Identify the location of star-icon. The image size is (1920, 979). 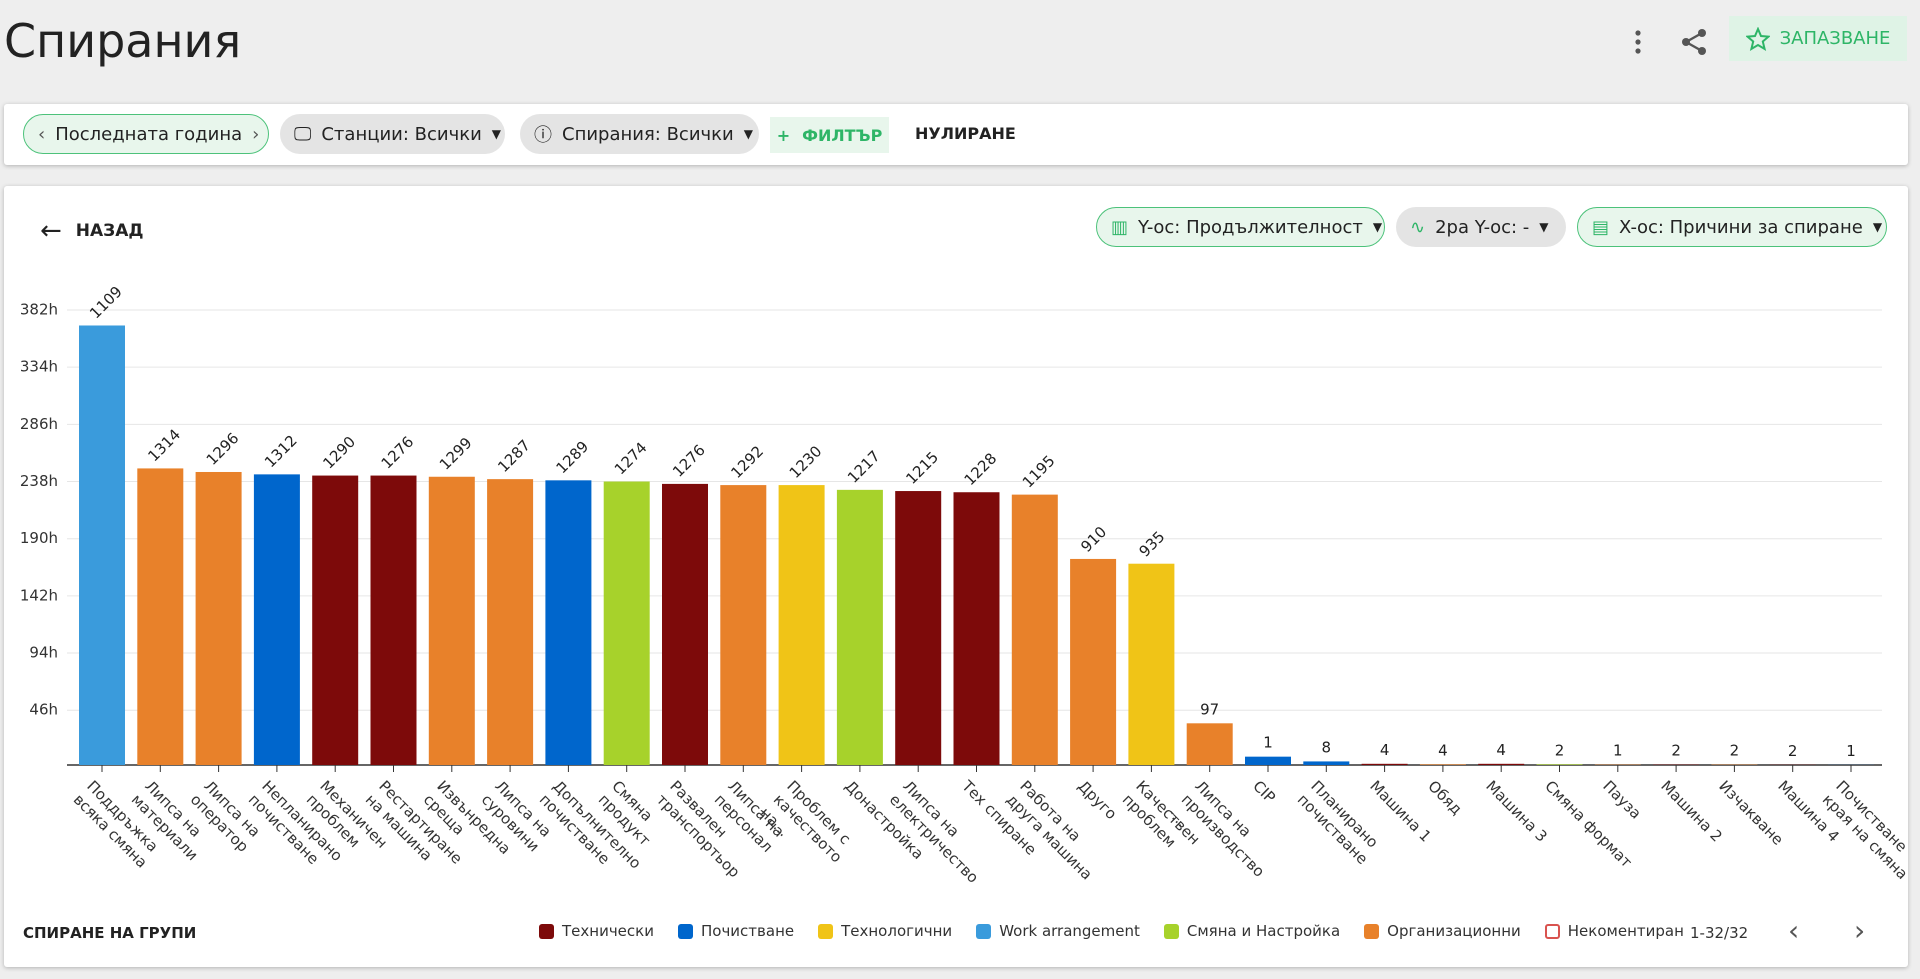
(1757, 38).